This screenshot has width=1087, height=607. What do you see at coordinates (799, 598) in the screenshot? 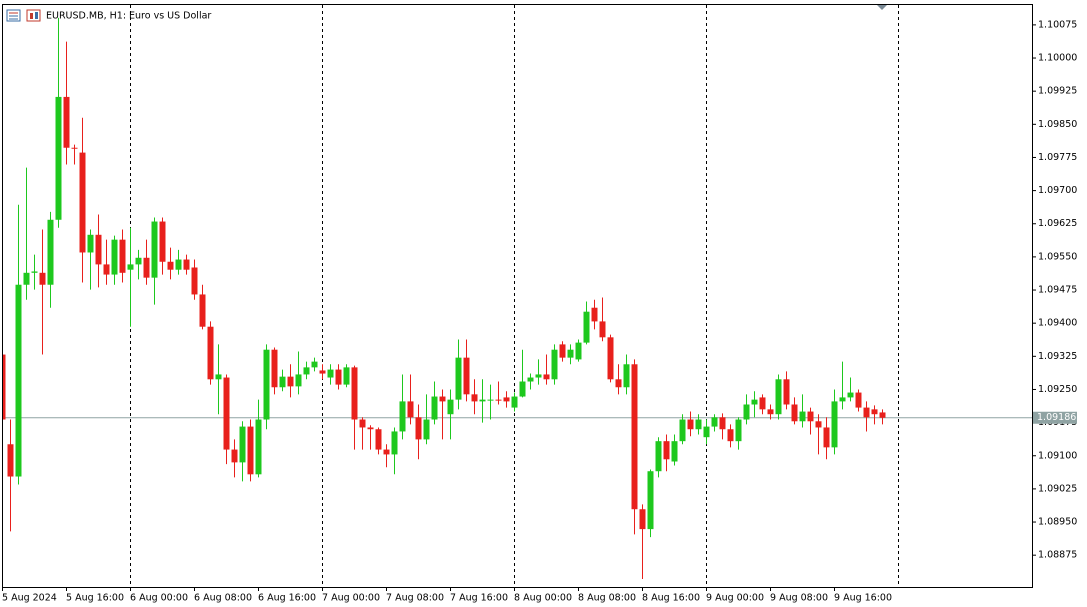
I see `x-tick-label: 9 Aug 08:00` at bounding box center [799, 598].